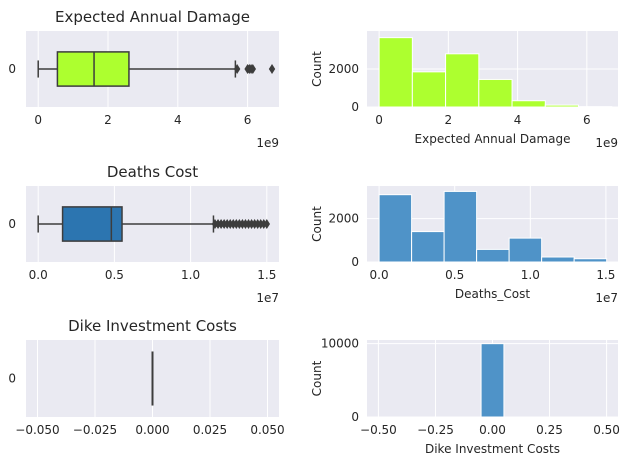 Image resolution: width=628 pixels, height=469 pixels. Describe the element at coordinates (152, 172) in the screenshot. I see `subplot-title: Deaths Cost` at that location.